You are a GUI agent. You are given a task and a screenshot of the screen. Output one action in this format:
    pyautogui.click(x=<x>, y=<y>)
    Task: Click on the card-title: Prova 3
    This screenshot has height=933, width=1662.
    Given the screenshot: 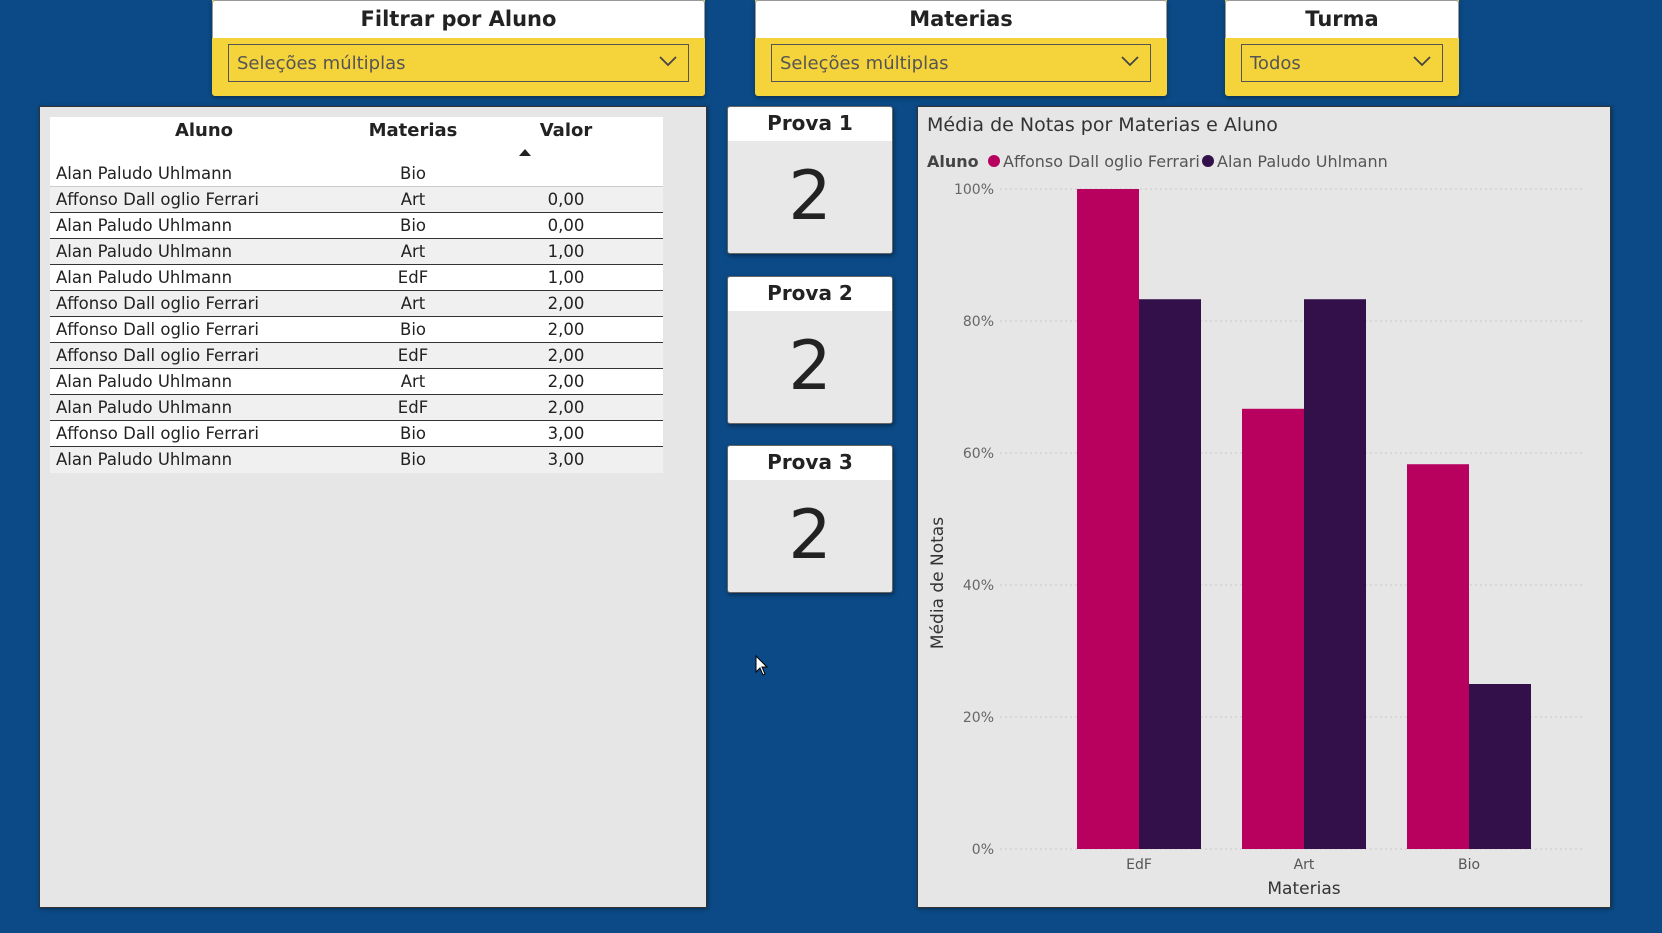 What is the action you would take?
    pyautogui.click(x=810, y=463)
    